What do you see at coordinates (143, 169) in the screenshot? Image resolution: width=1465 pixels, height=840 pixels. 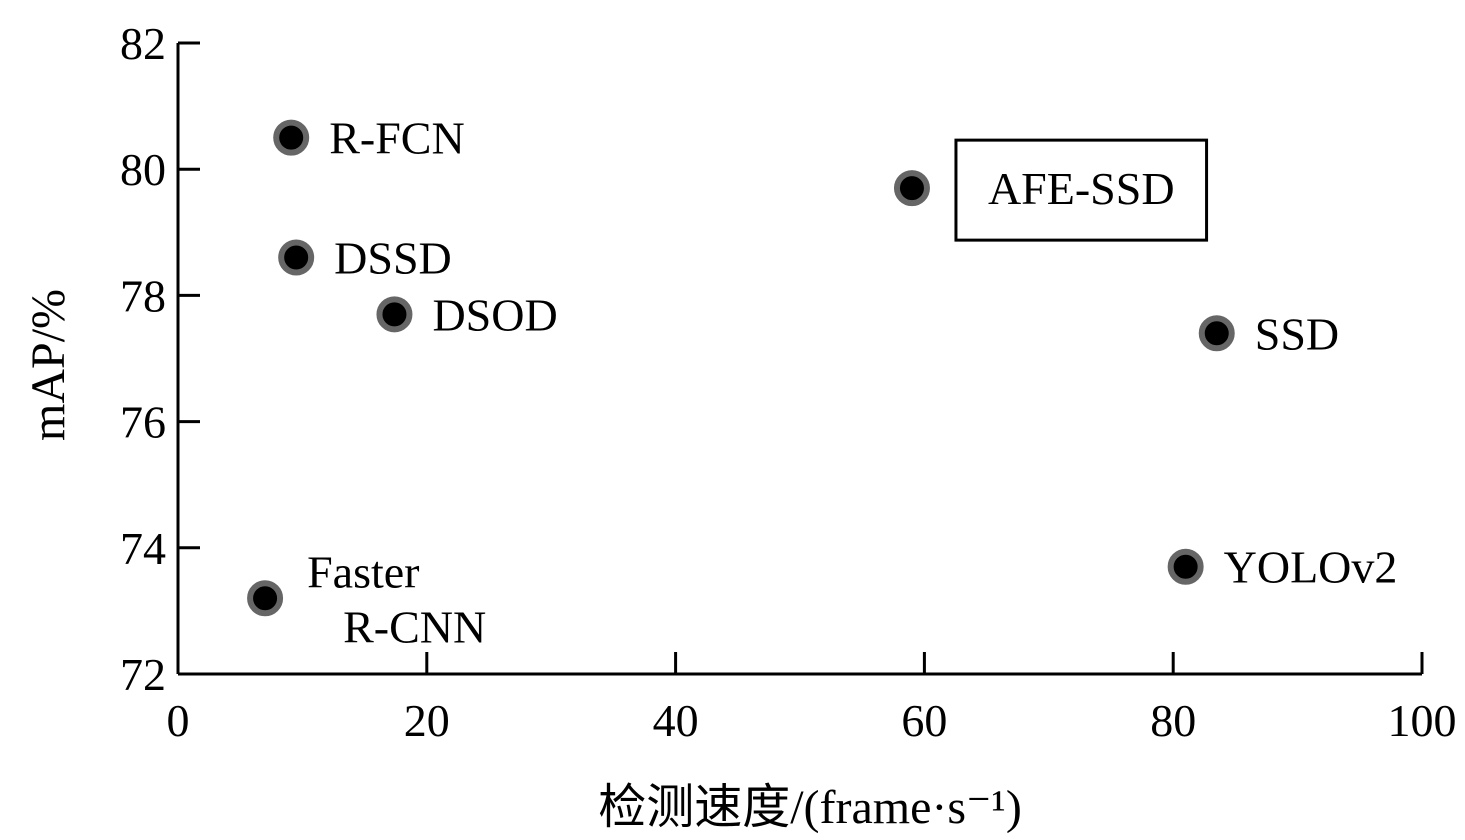 I see `y-tick-label: 80` at bounding box center [143, 169].